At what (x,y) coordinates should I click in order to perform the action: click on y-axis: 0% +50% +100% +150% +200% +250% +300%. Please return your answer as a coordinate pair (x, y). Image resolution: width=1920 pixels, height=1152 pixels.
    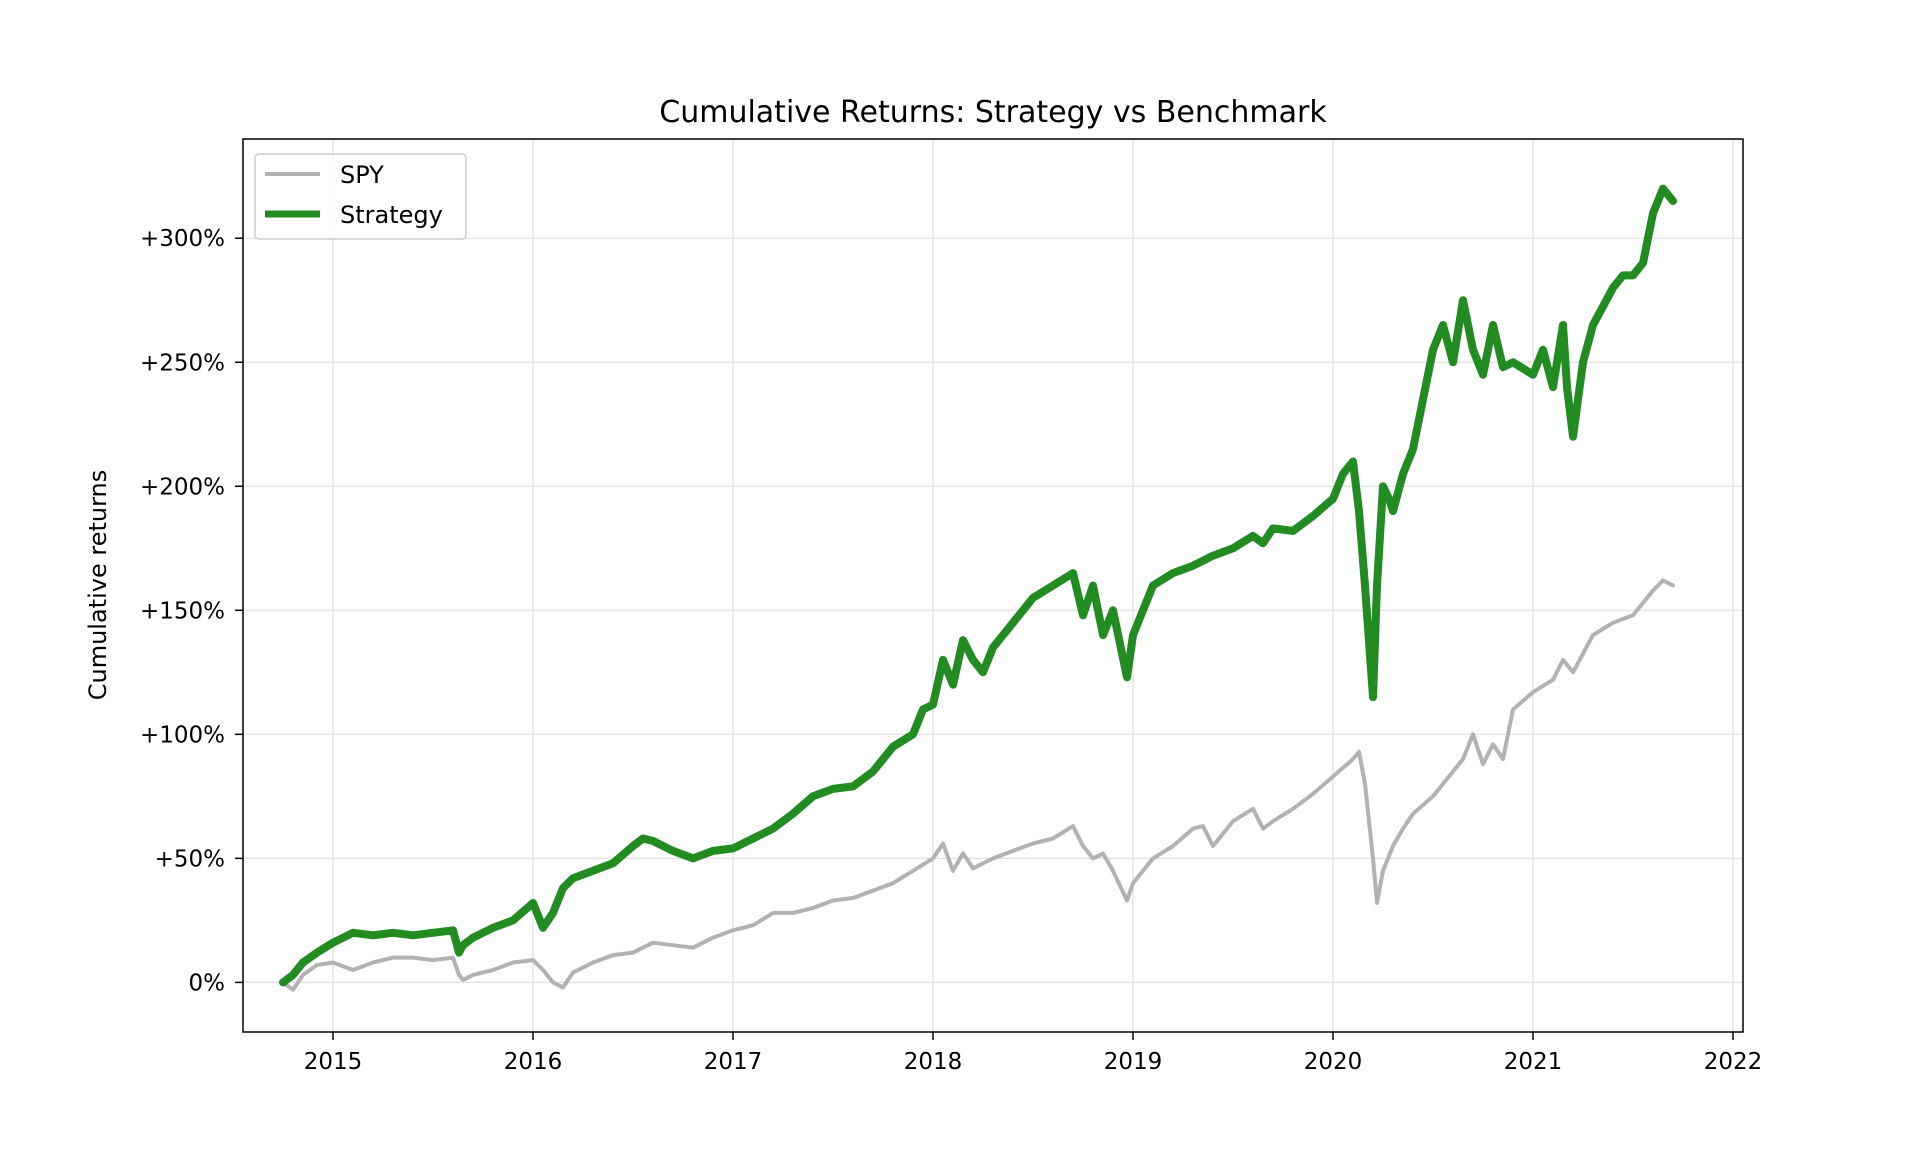
    Looking at the image, I should click on (191, 611).